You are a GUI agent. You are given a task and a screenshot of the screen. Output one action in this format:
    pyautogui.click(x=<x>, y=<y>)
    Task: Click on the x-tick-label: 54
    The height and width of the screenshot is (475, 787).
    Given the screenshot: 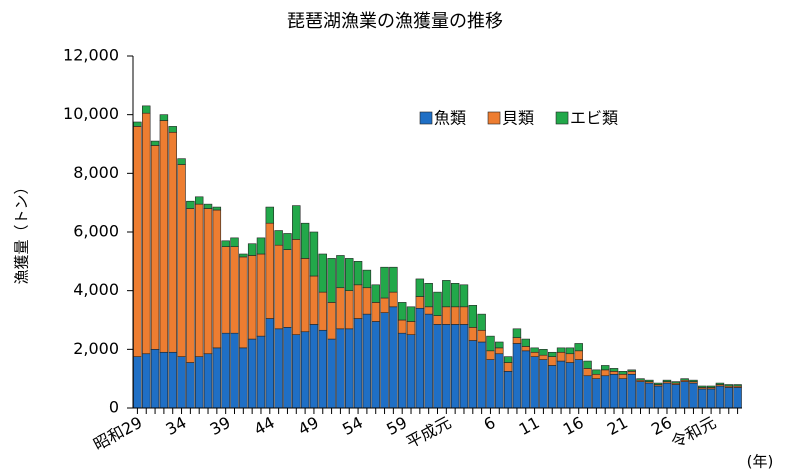 What is the action you would take?
    pyautogui.click(x=352, y=426)
    